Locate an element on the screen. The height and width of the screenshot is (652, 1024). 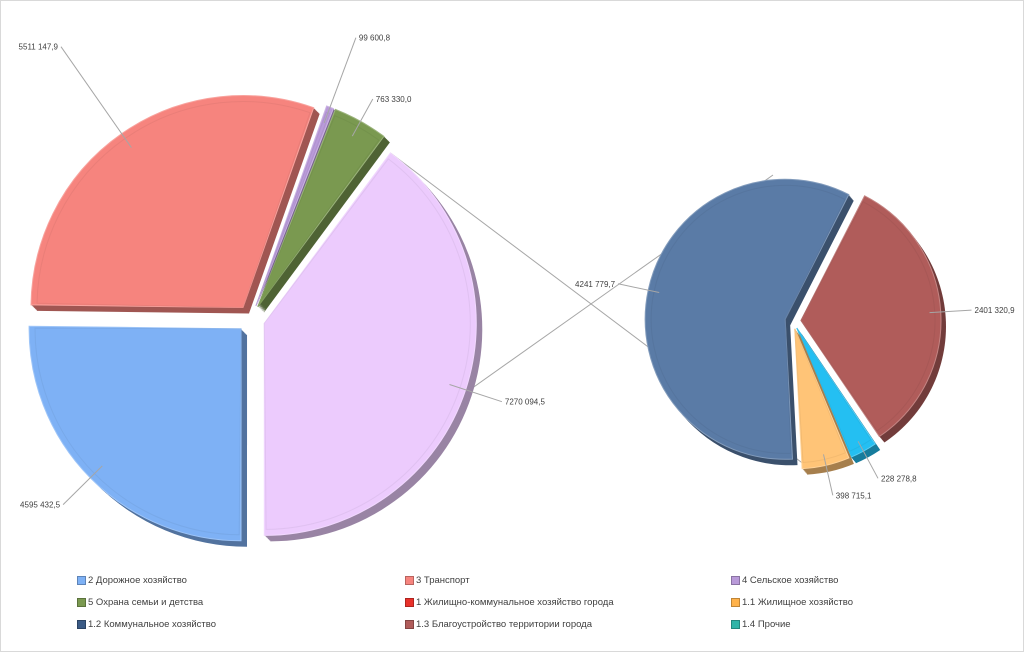
secondary-1-1-жилищное-хозяйство-slice is located at coordinates (824, 401).